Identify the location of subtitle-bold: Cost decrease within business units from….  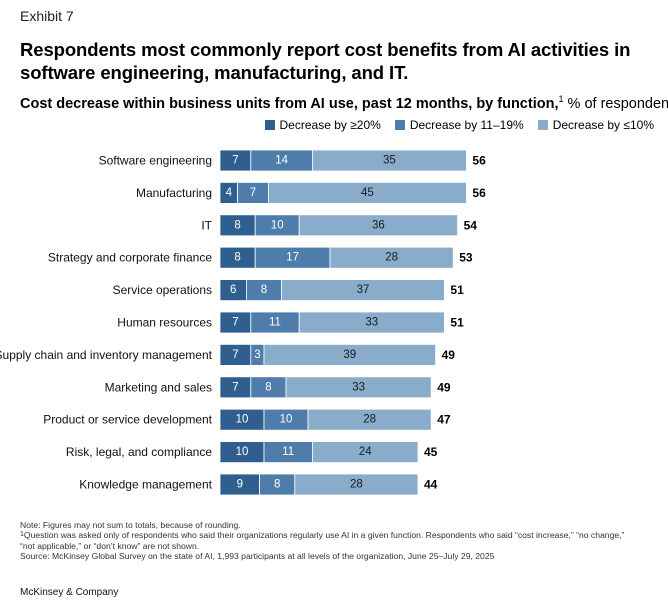
(289, 104).